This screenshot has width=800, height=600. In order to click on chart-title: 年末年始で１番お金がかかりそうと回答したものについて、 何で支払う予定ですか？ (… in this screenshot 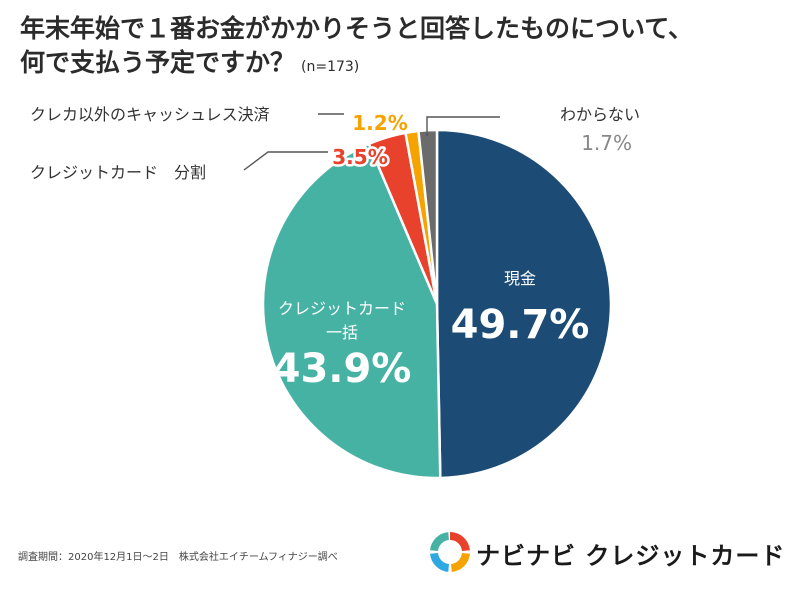, I will do `click(405, 48)`.